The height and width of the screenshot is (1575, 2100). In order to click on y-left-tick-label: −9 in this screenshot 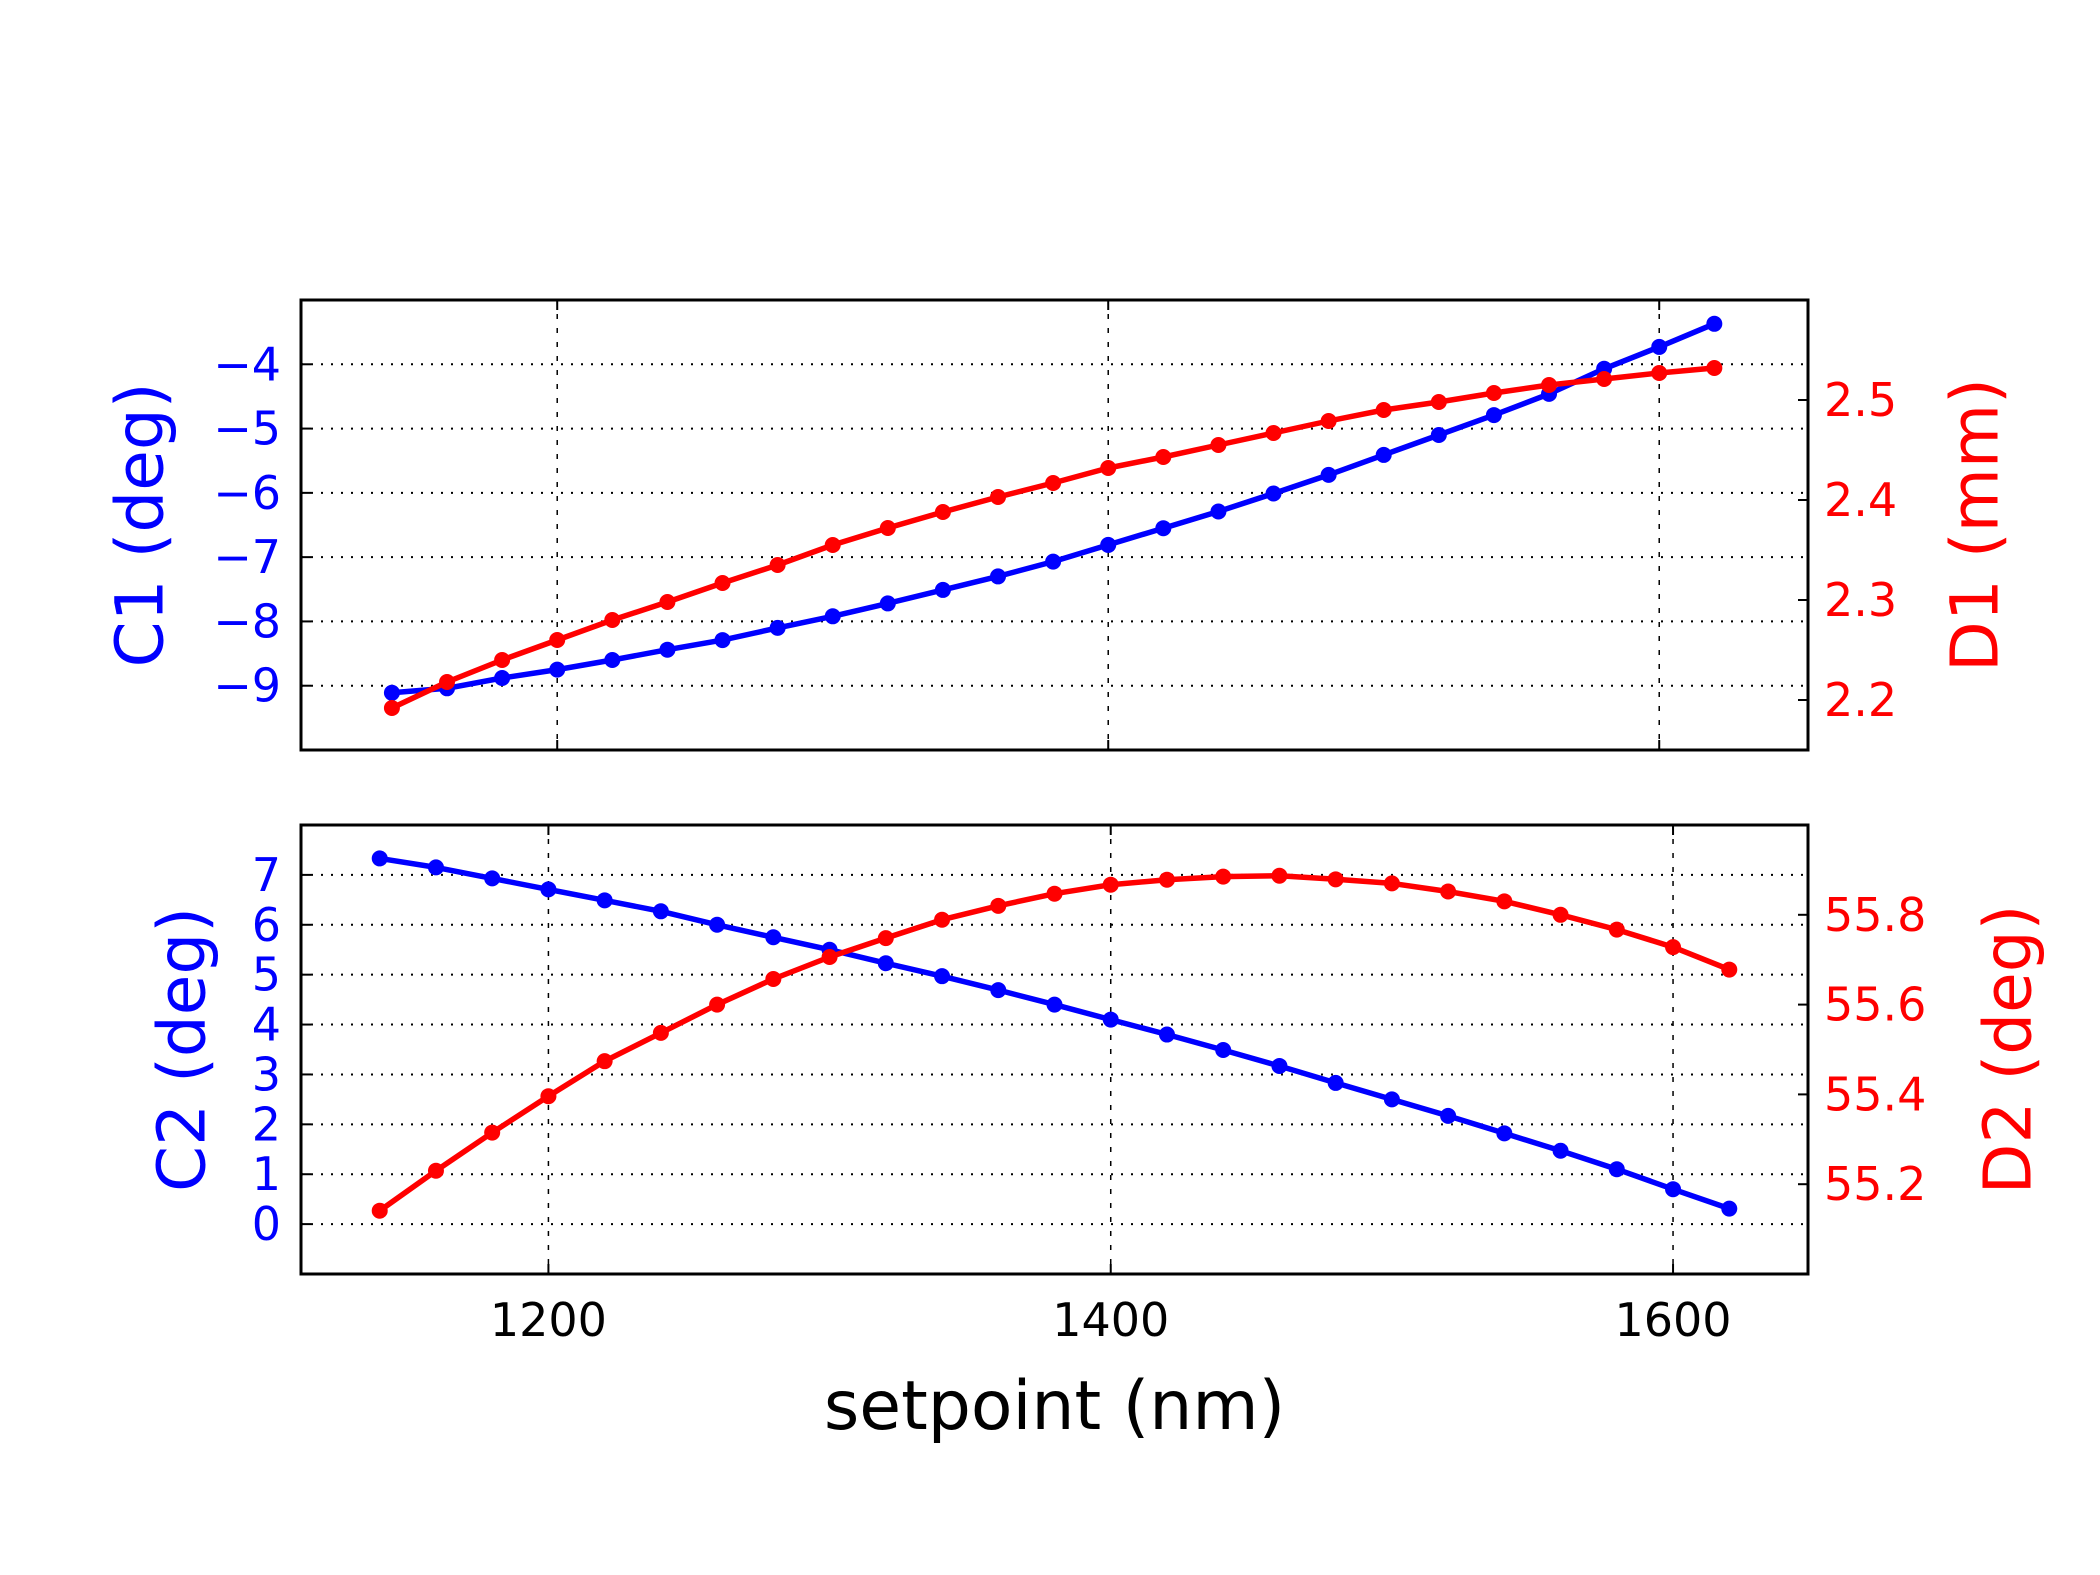, I will do `click(247, 686)`.